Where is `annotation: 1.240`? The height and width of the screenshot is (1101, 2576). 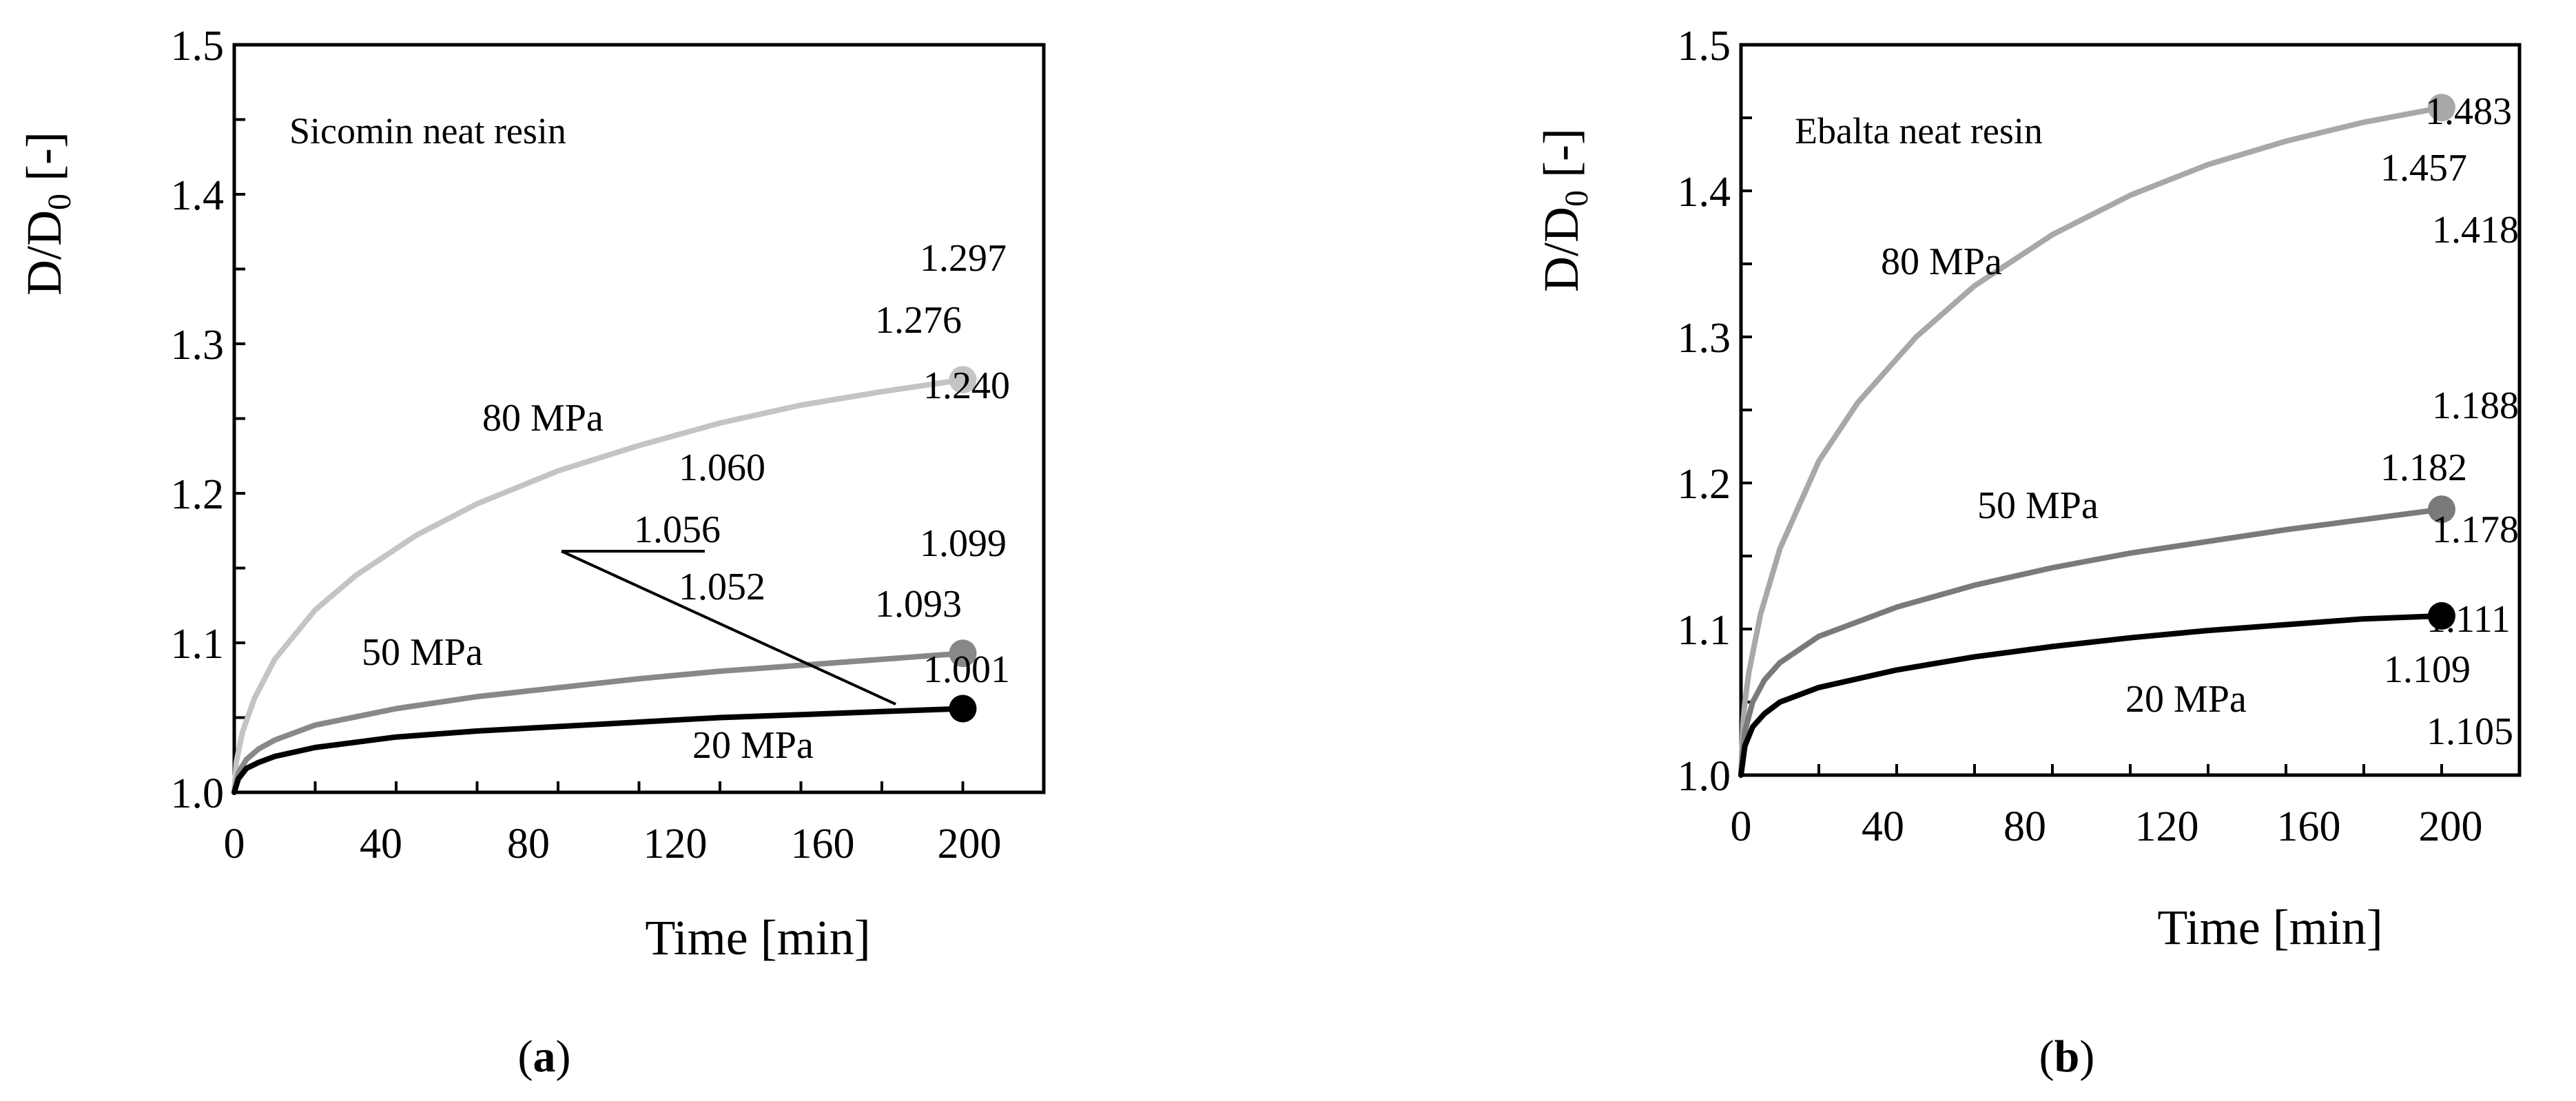 annotation: 1.240 is located at coordinates (966, 385).